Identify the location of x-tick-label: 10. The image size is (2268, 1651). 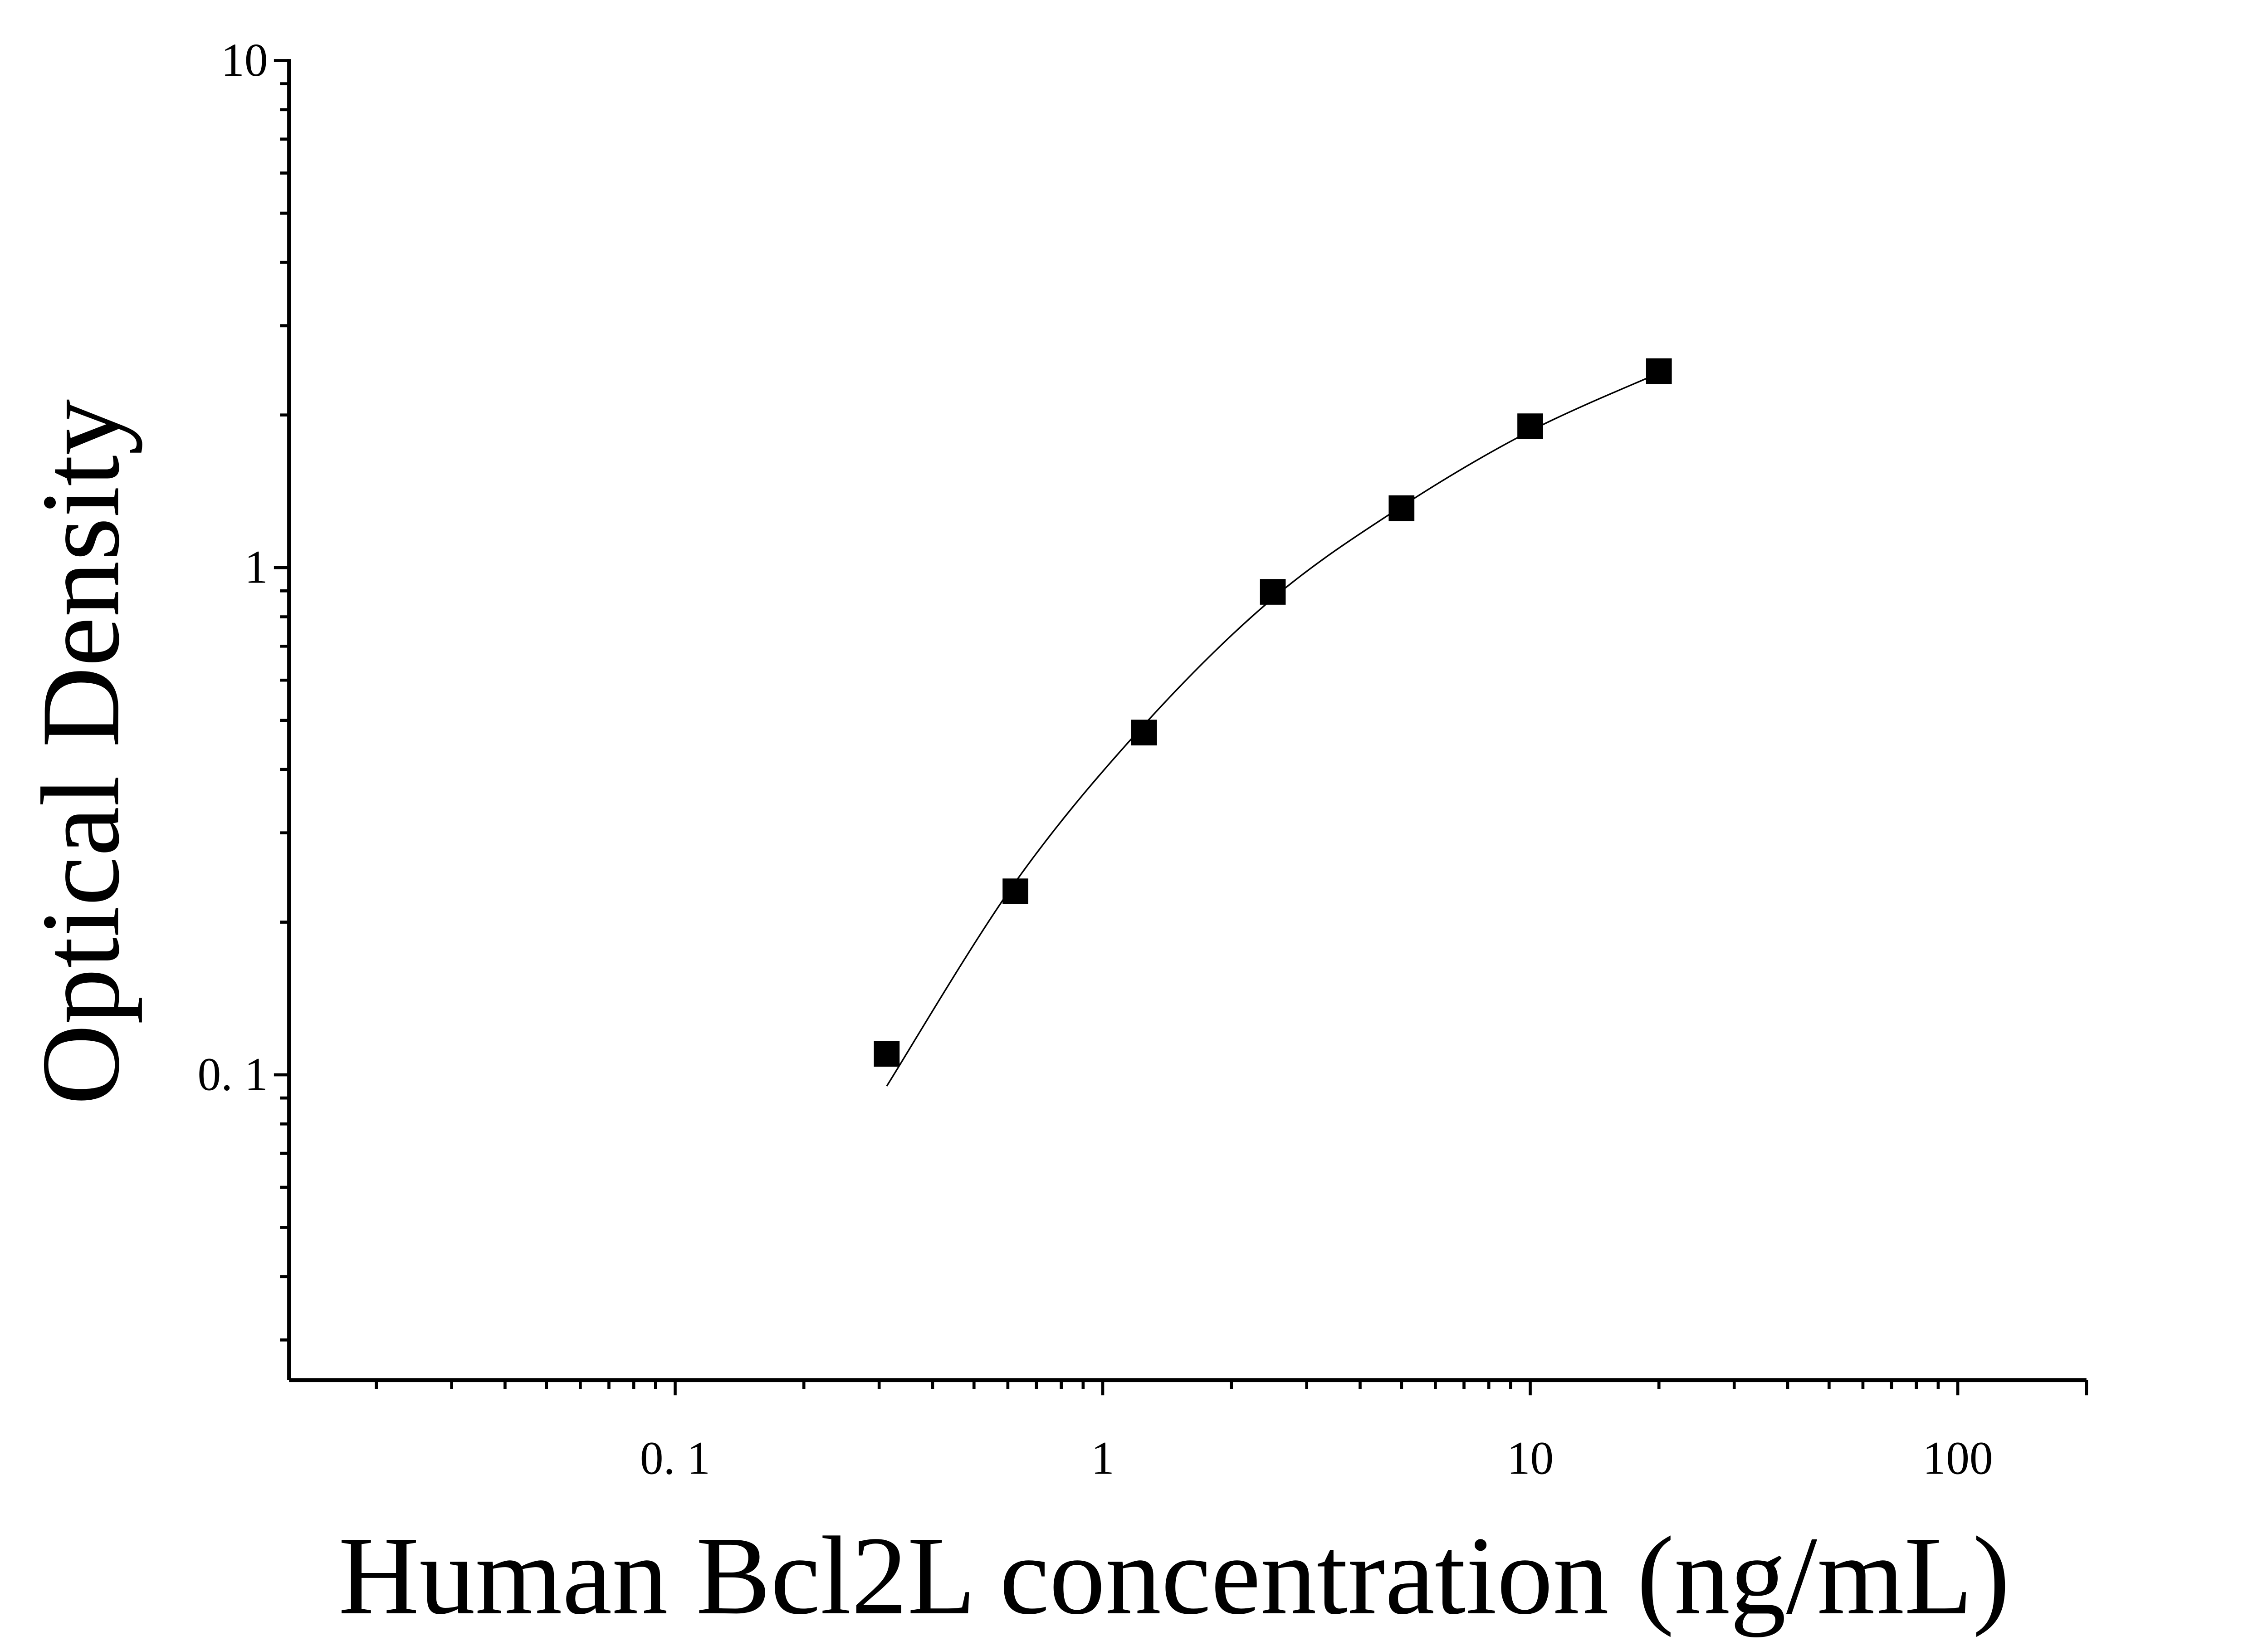
(1531, 1459).